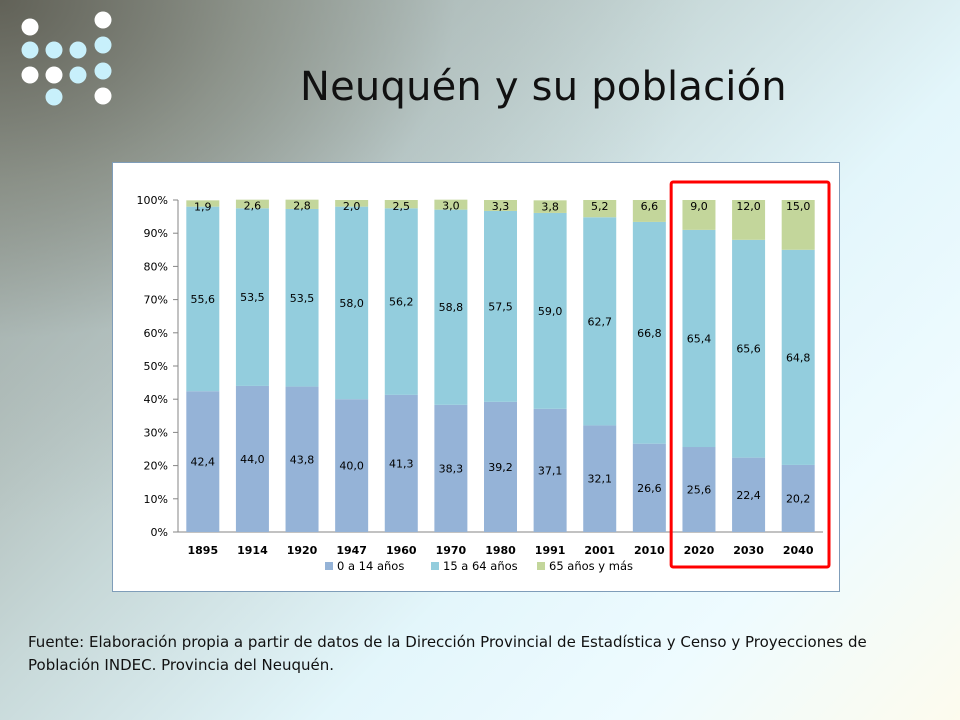  What do you see at coordinates (156, 300) in the screenshot?
I see `y-tick-label: 70%` at bounding box center [156, 300].